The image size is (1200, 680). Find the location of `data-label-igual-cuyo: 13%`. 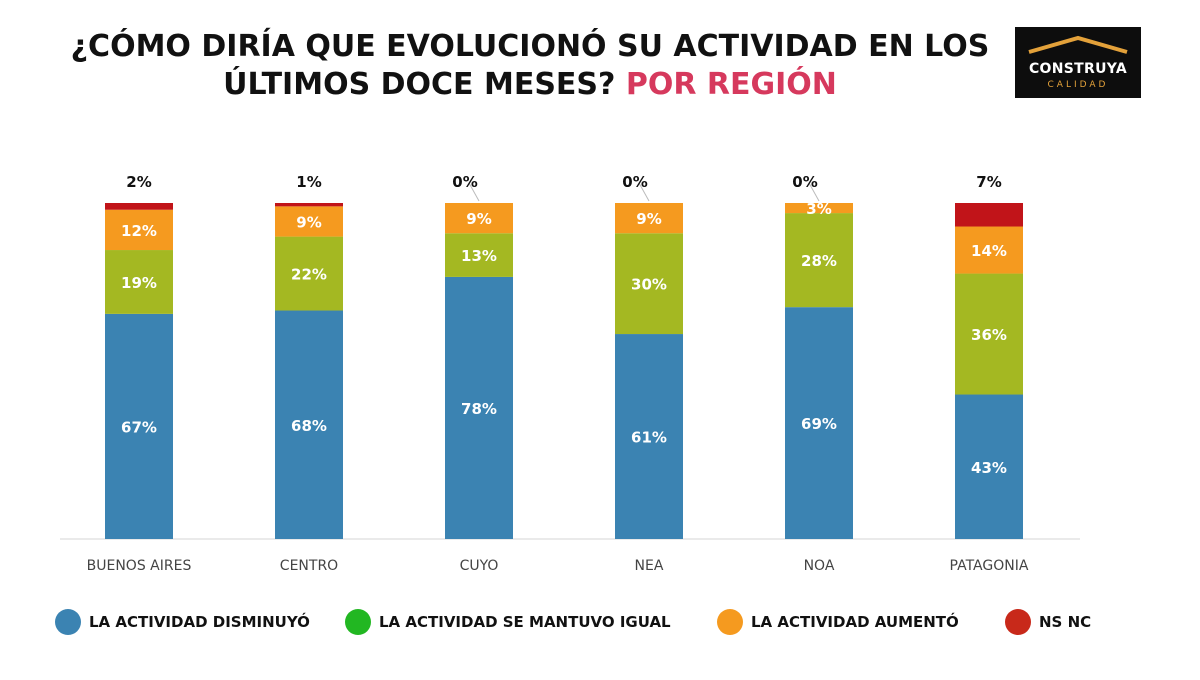

data-label-igual-cuyo: 13% is located at coordinates (479, 256).